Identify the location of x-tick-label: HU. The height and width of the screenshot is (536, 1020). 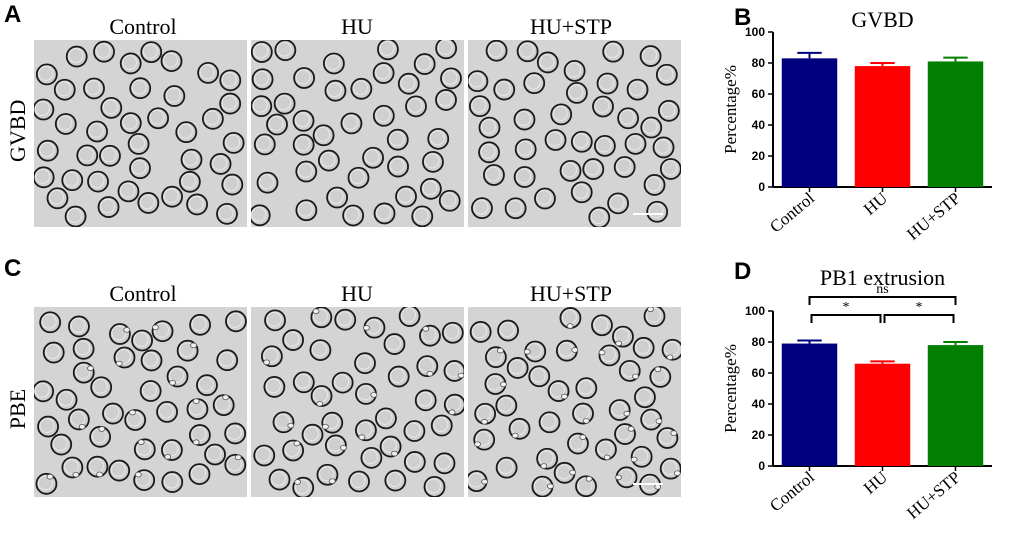
(875, 483).